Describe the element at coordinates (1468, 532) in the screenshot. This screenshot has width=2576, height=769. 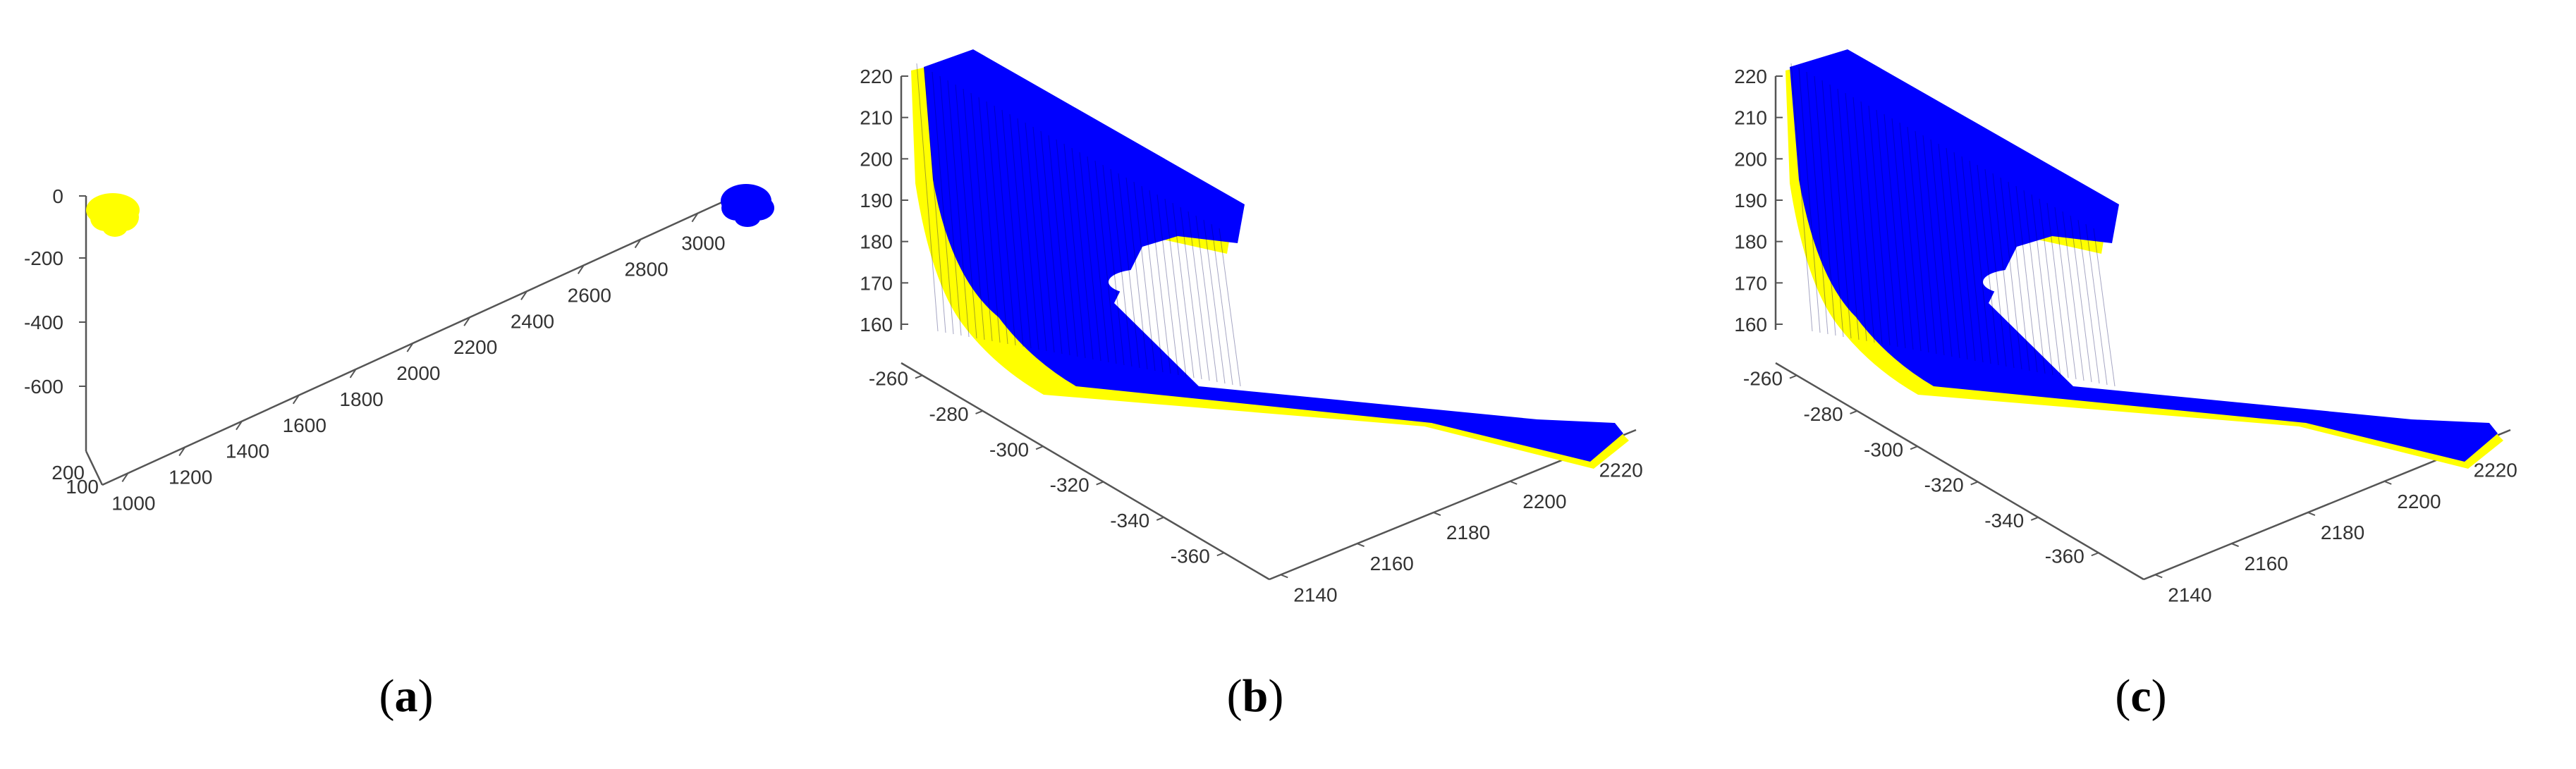
I see `b-x-tick-label: 2180` at that location.